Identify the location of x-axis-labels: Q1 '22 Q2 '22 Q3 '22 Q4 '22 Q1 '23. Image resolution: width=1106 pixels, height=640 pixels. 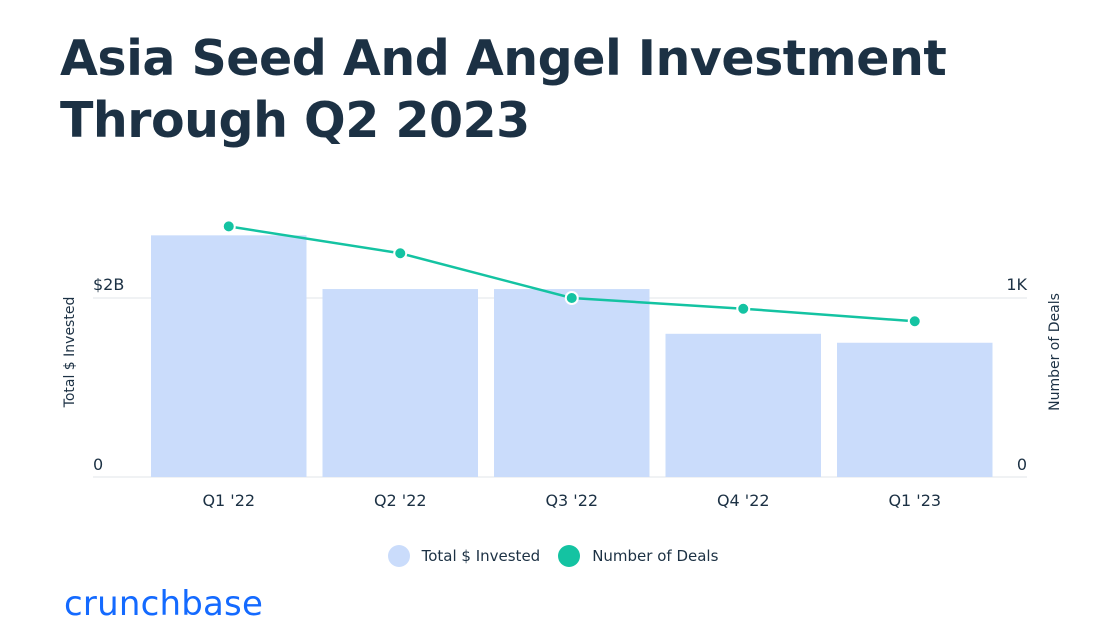
(571, 500).